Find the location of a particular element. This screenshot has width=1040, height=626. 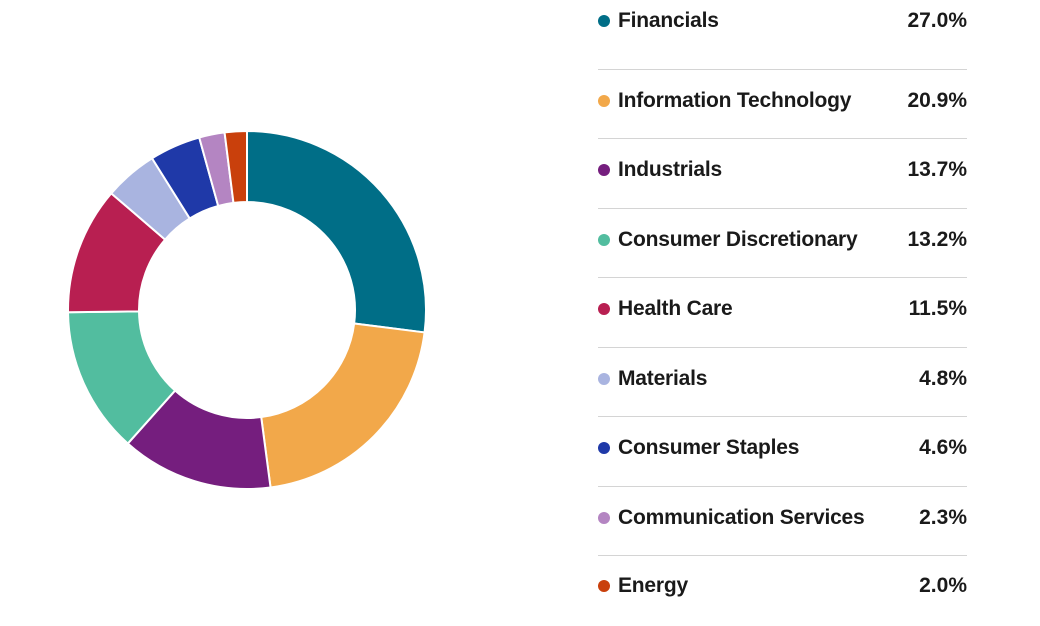

legend-label: Communication Services is located at coordinates (741, 517).